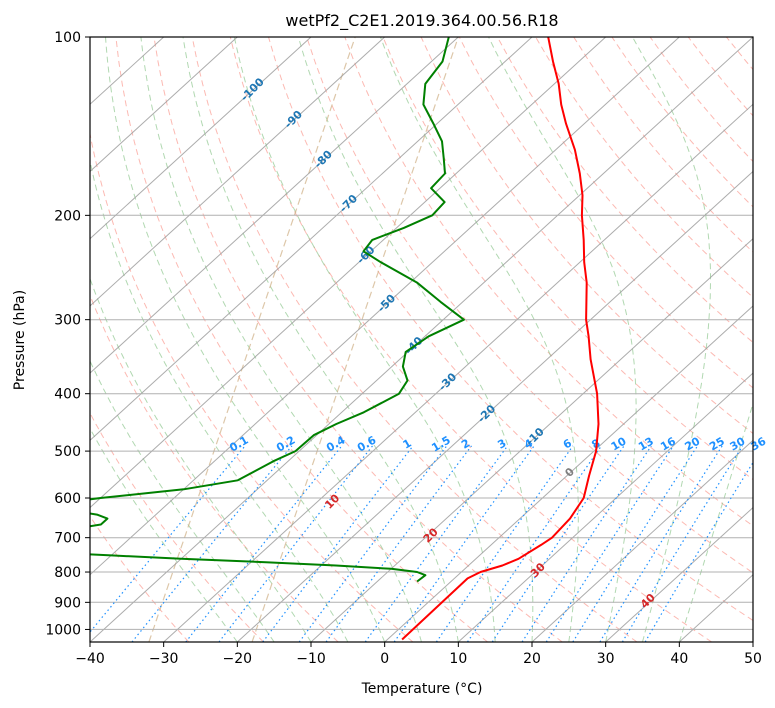 The width and height of the screenshot is (775, 708). What do you see at coordinates (384, 659) in the screenshot?
I see `x-tick-label: 0` at bounding box center [384, 659].